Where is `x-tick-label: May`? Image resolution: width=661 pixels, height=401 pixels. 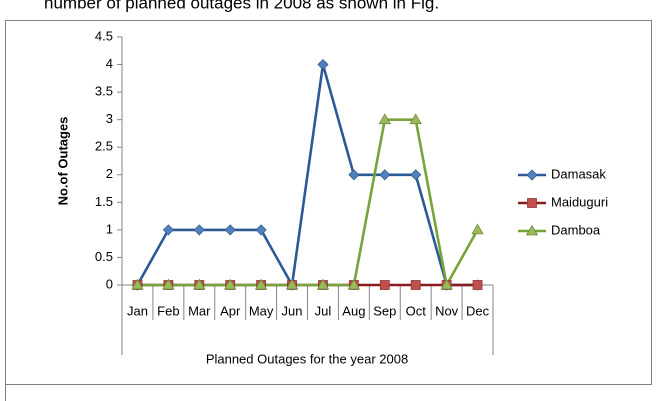 x-tick-label: May is located at coordinates (261, 310).